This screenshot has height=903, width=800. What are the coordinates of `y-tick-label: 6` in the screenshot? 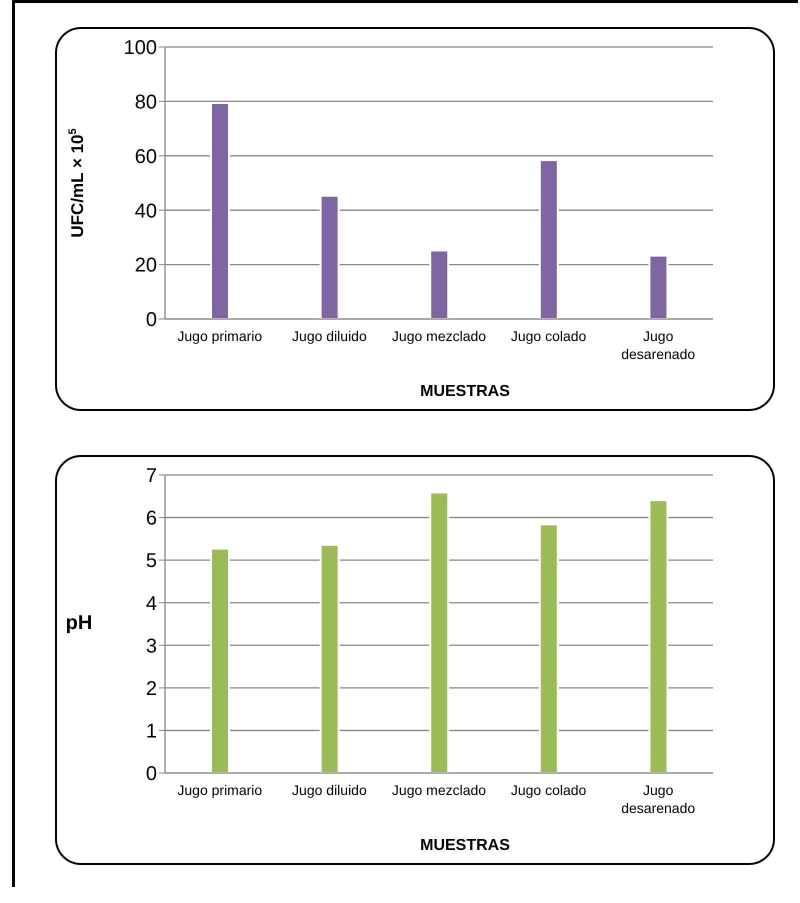 It's located at (151, 519).